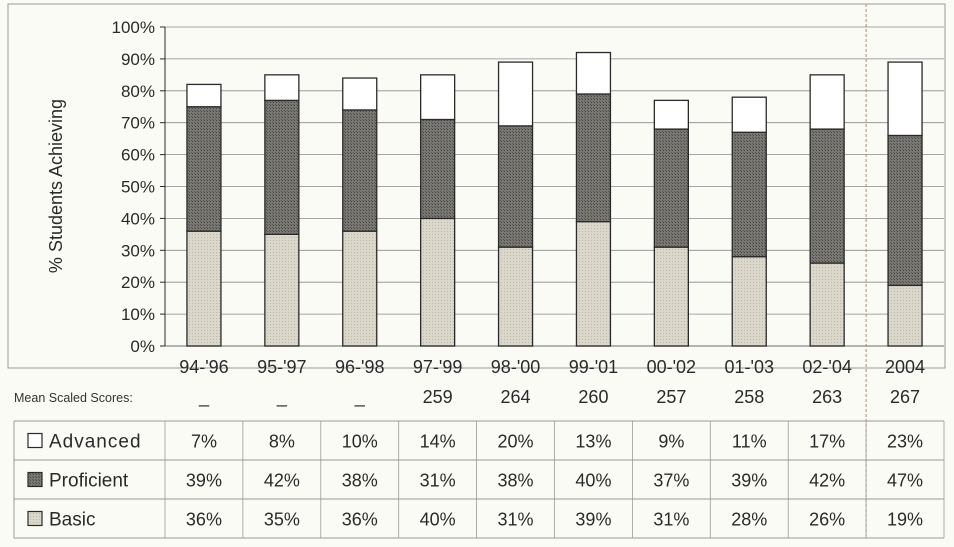  I want to click on y-tick-label: 60%, so click(138, 155).